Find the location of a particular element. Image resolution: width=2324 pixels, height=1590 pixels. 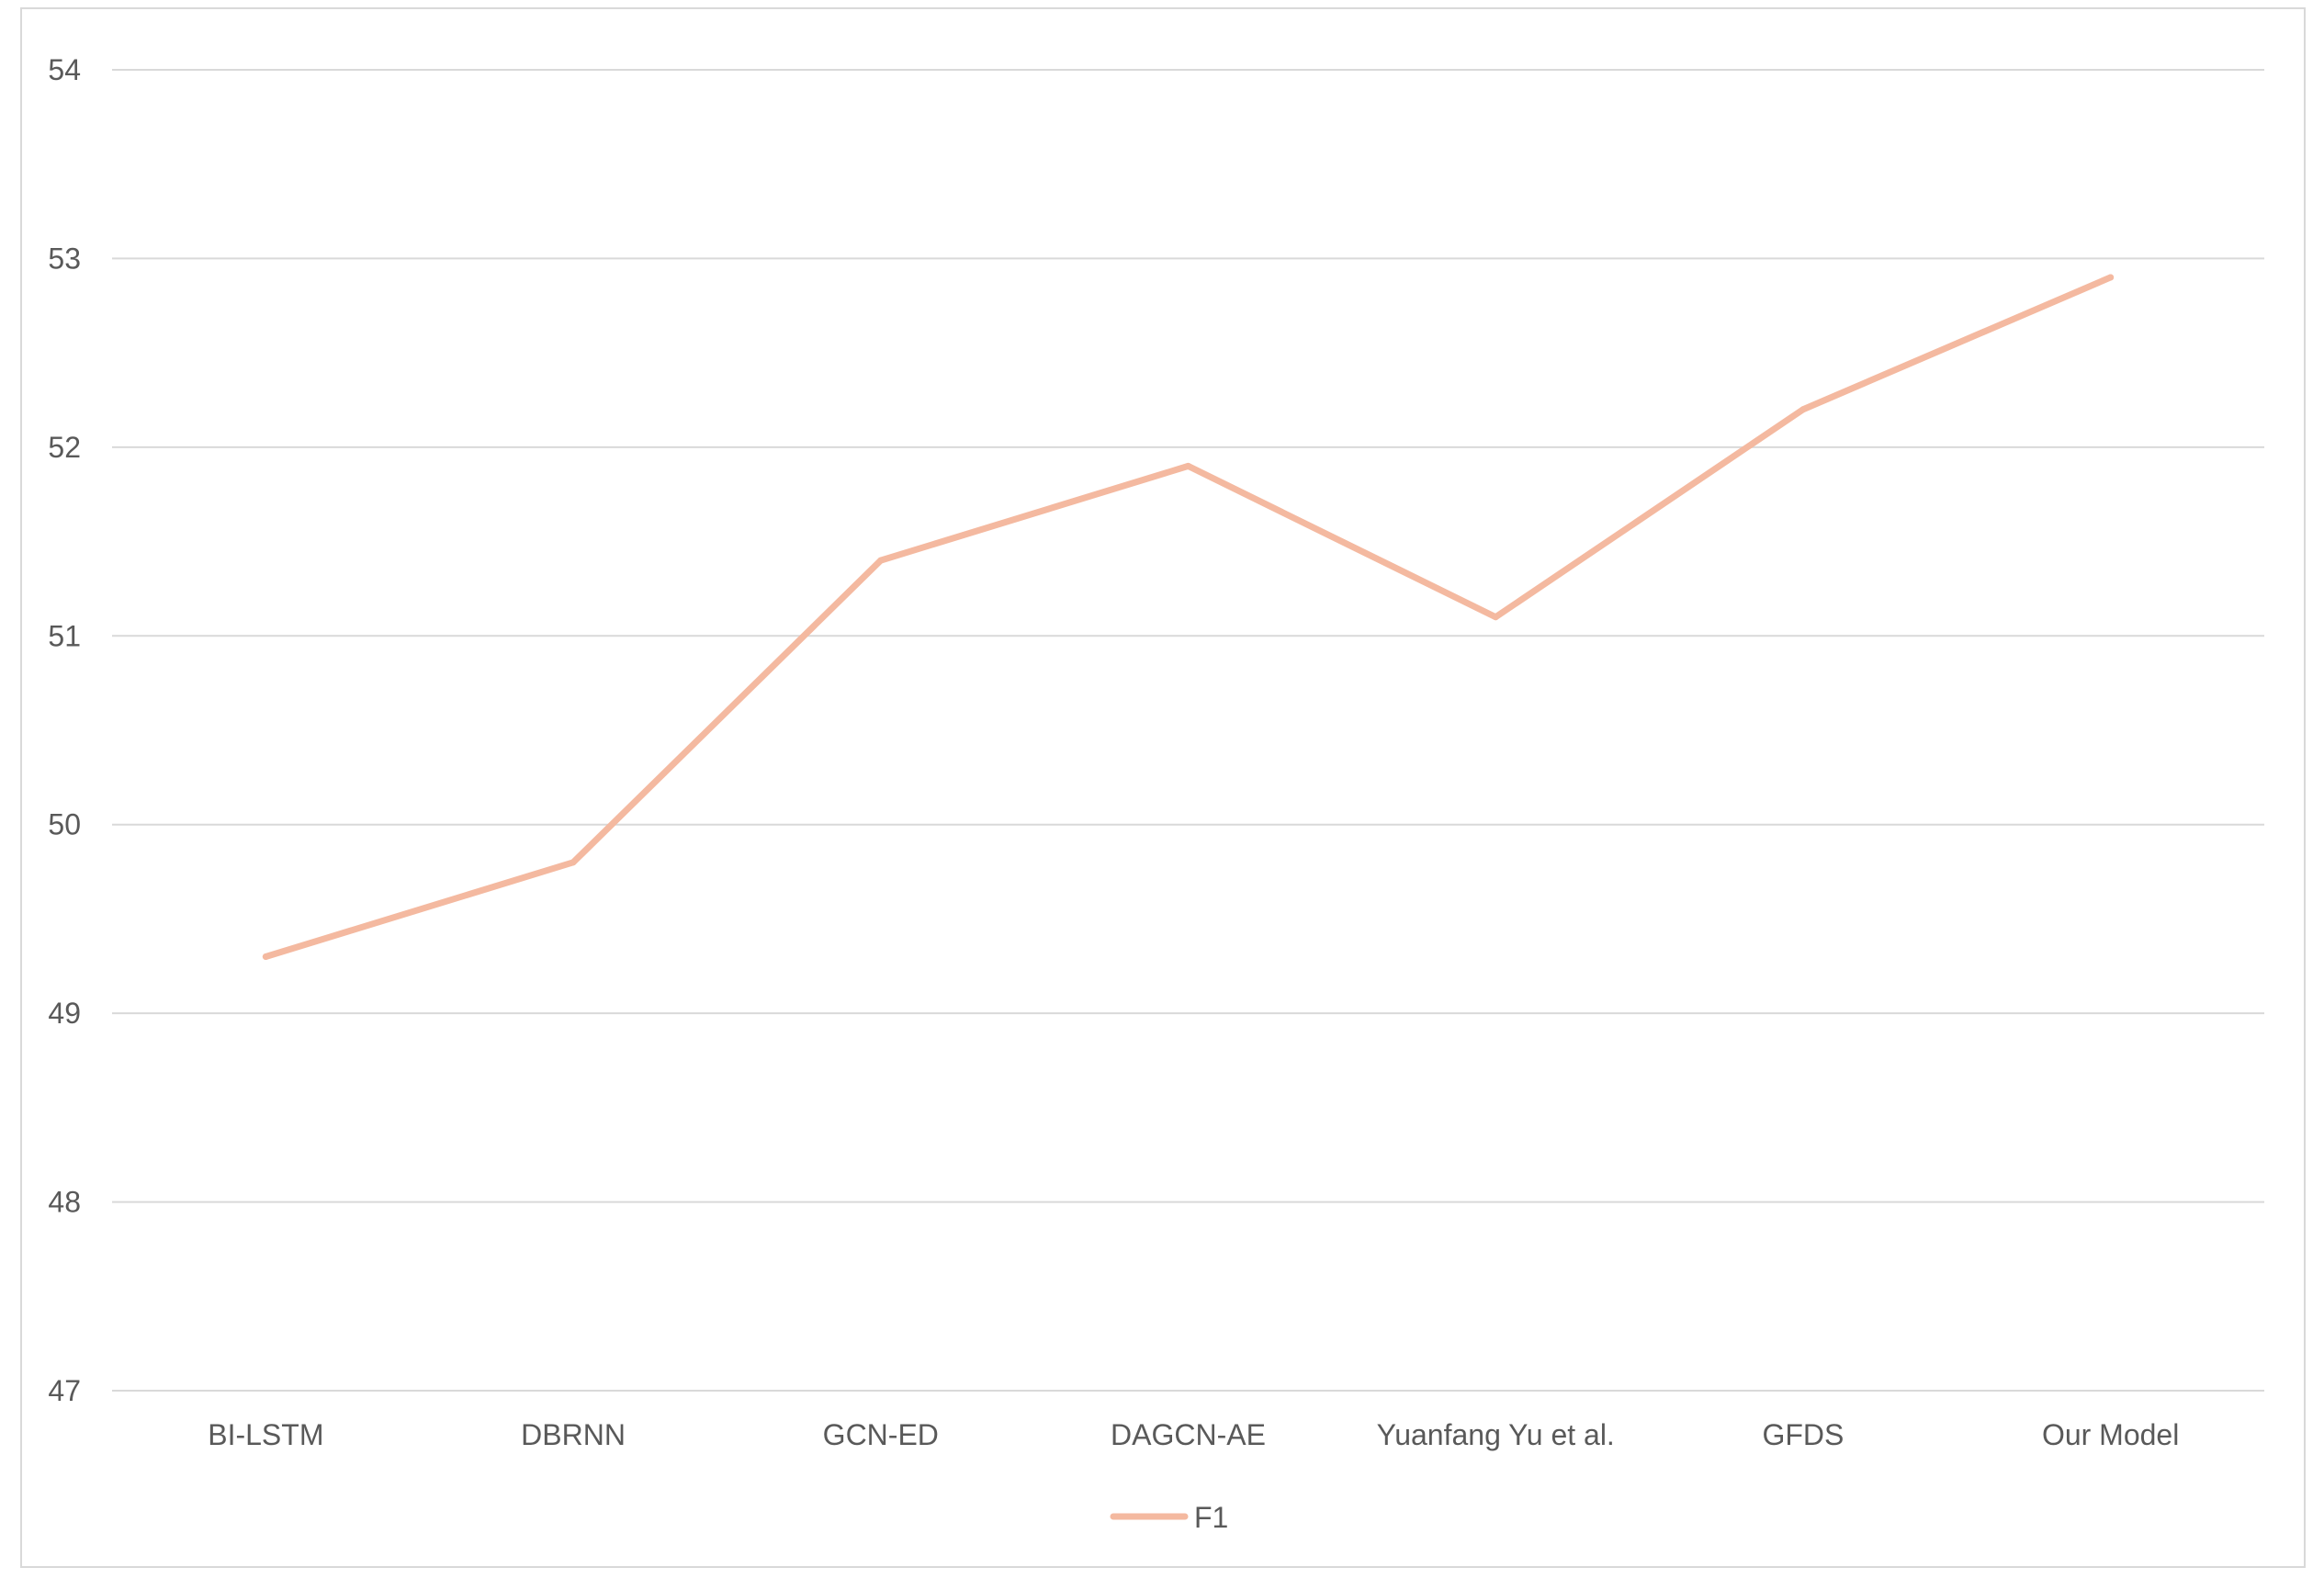

legend: F1 is located at coordinates (1169, 1518).